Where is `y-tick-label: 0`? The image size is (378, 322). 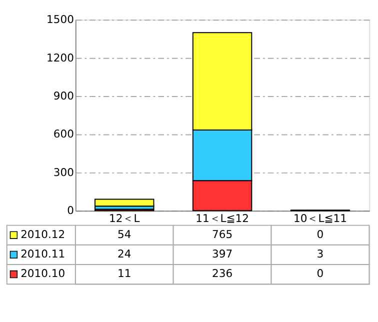
y-tick-label: 0 is located at coordinates (70, 211).